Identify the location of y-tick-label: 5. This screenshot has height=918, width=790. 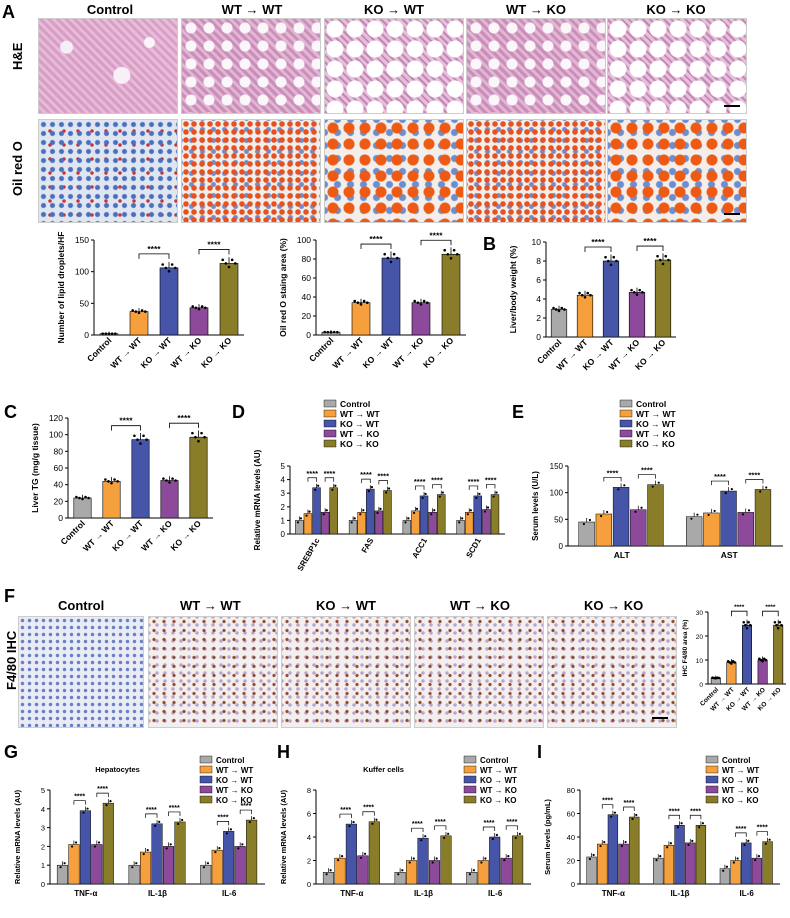
(283, 466).